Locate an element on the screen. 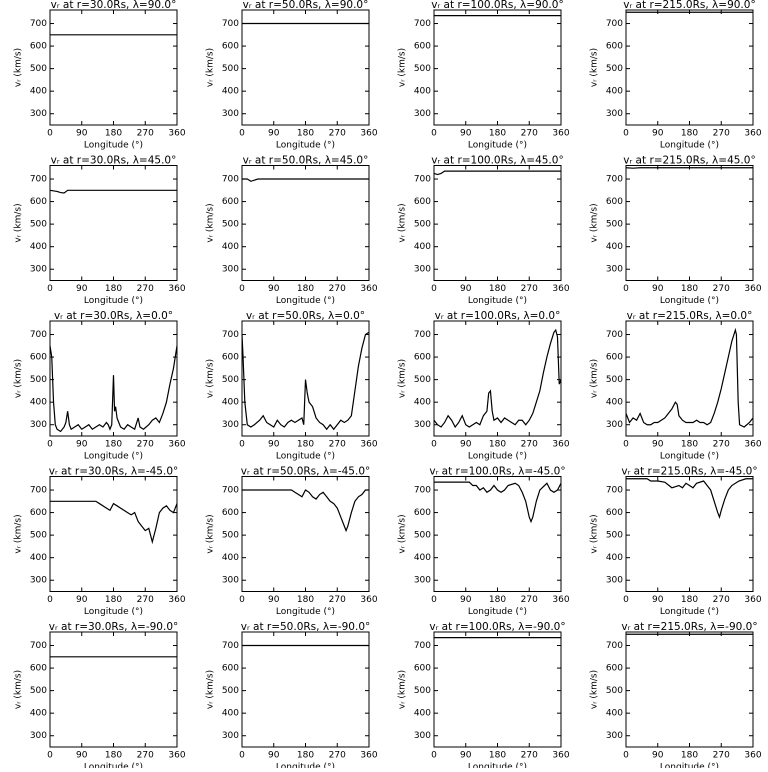 This screenshot has height=772, width=768. chart-title: vᵣ at r=100.0Rs, λ=90.0° is located at coordinates (497, 5).